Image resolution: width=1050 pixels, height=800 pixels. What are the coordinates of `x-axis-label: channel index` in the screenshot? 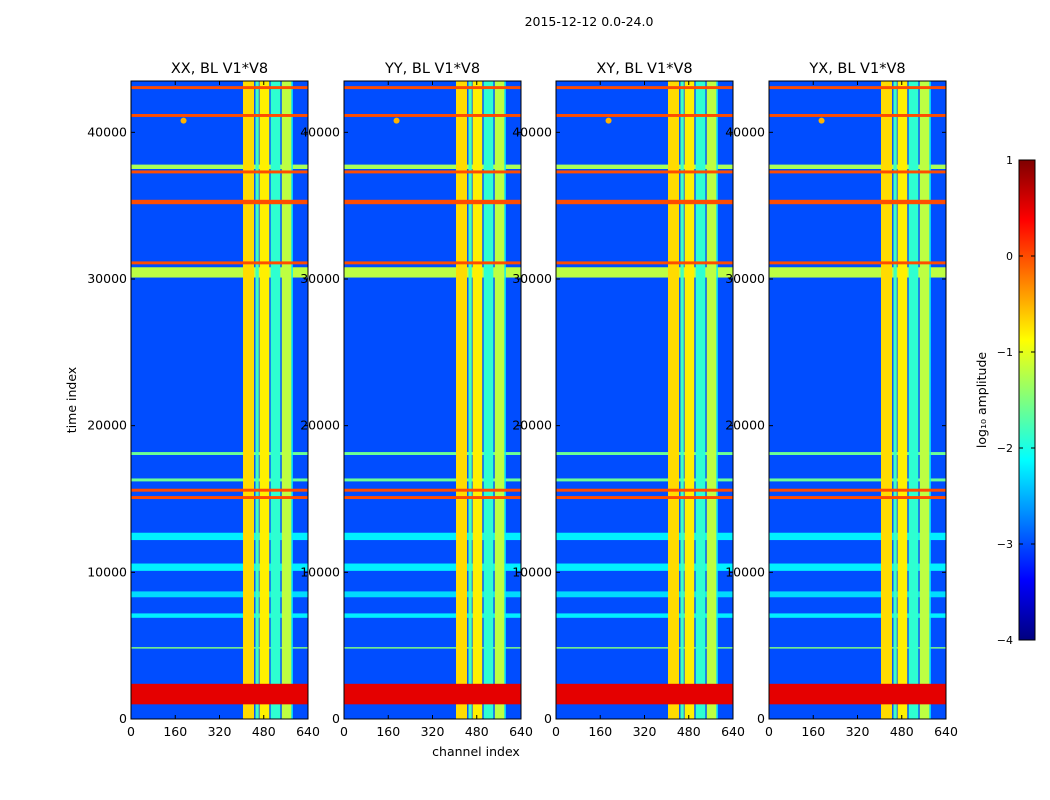 It's located at (476, 751).